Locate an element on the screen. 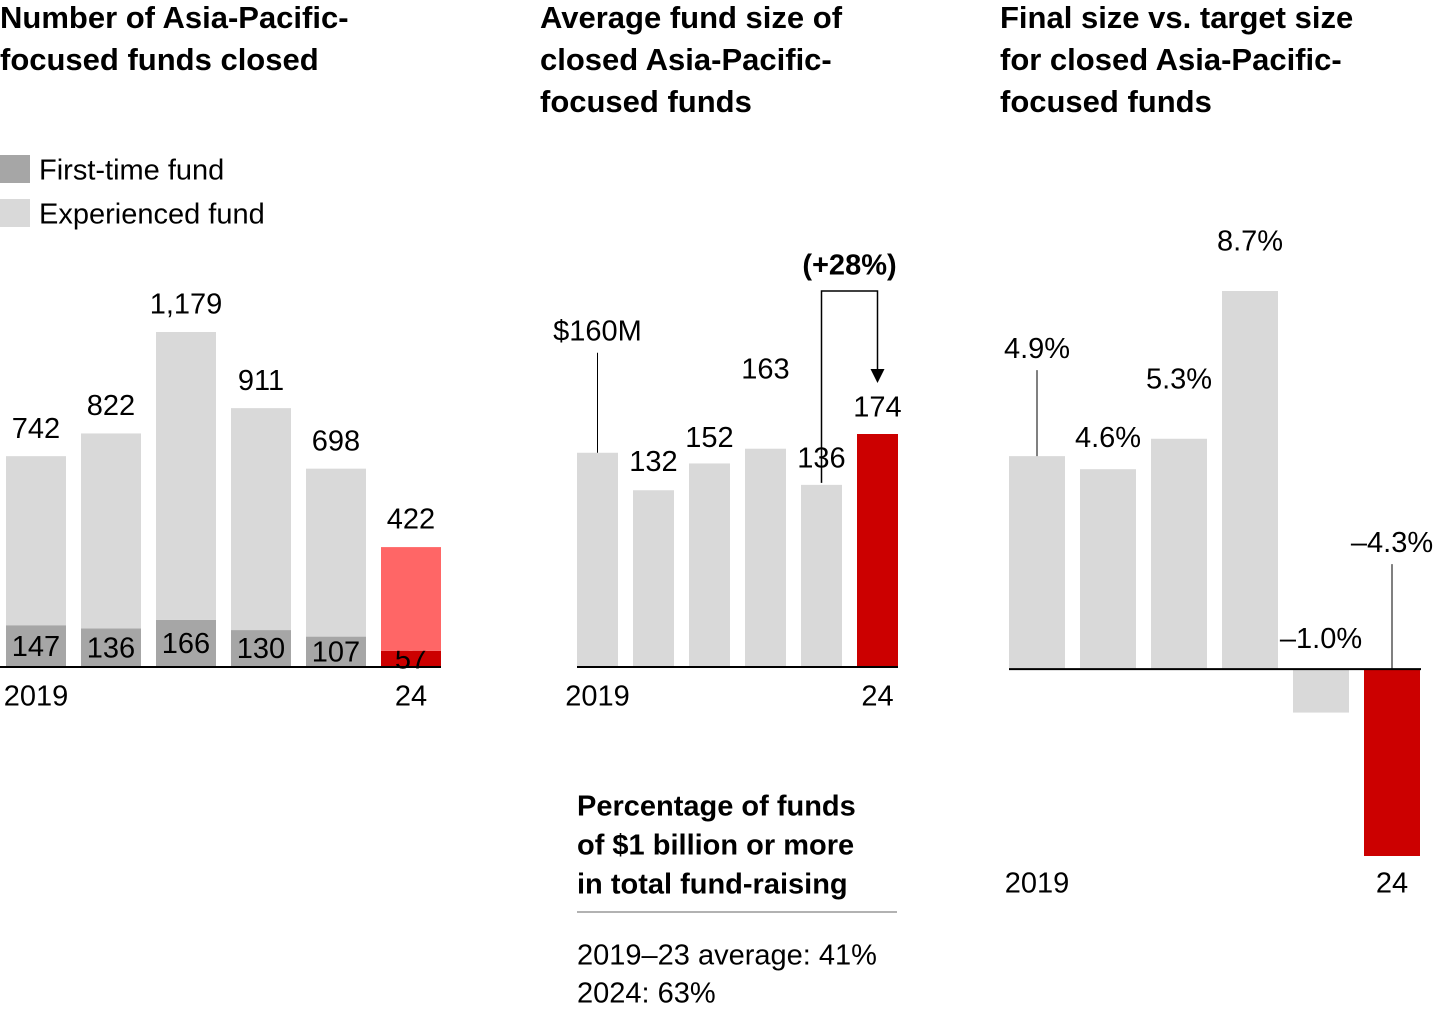 The width and height of the screenshot is (1440, 1013). total-label: 422 is located at coordinates (411, 520).